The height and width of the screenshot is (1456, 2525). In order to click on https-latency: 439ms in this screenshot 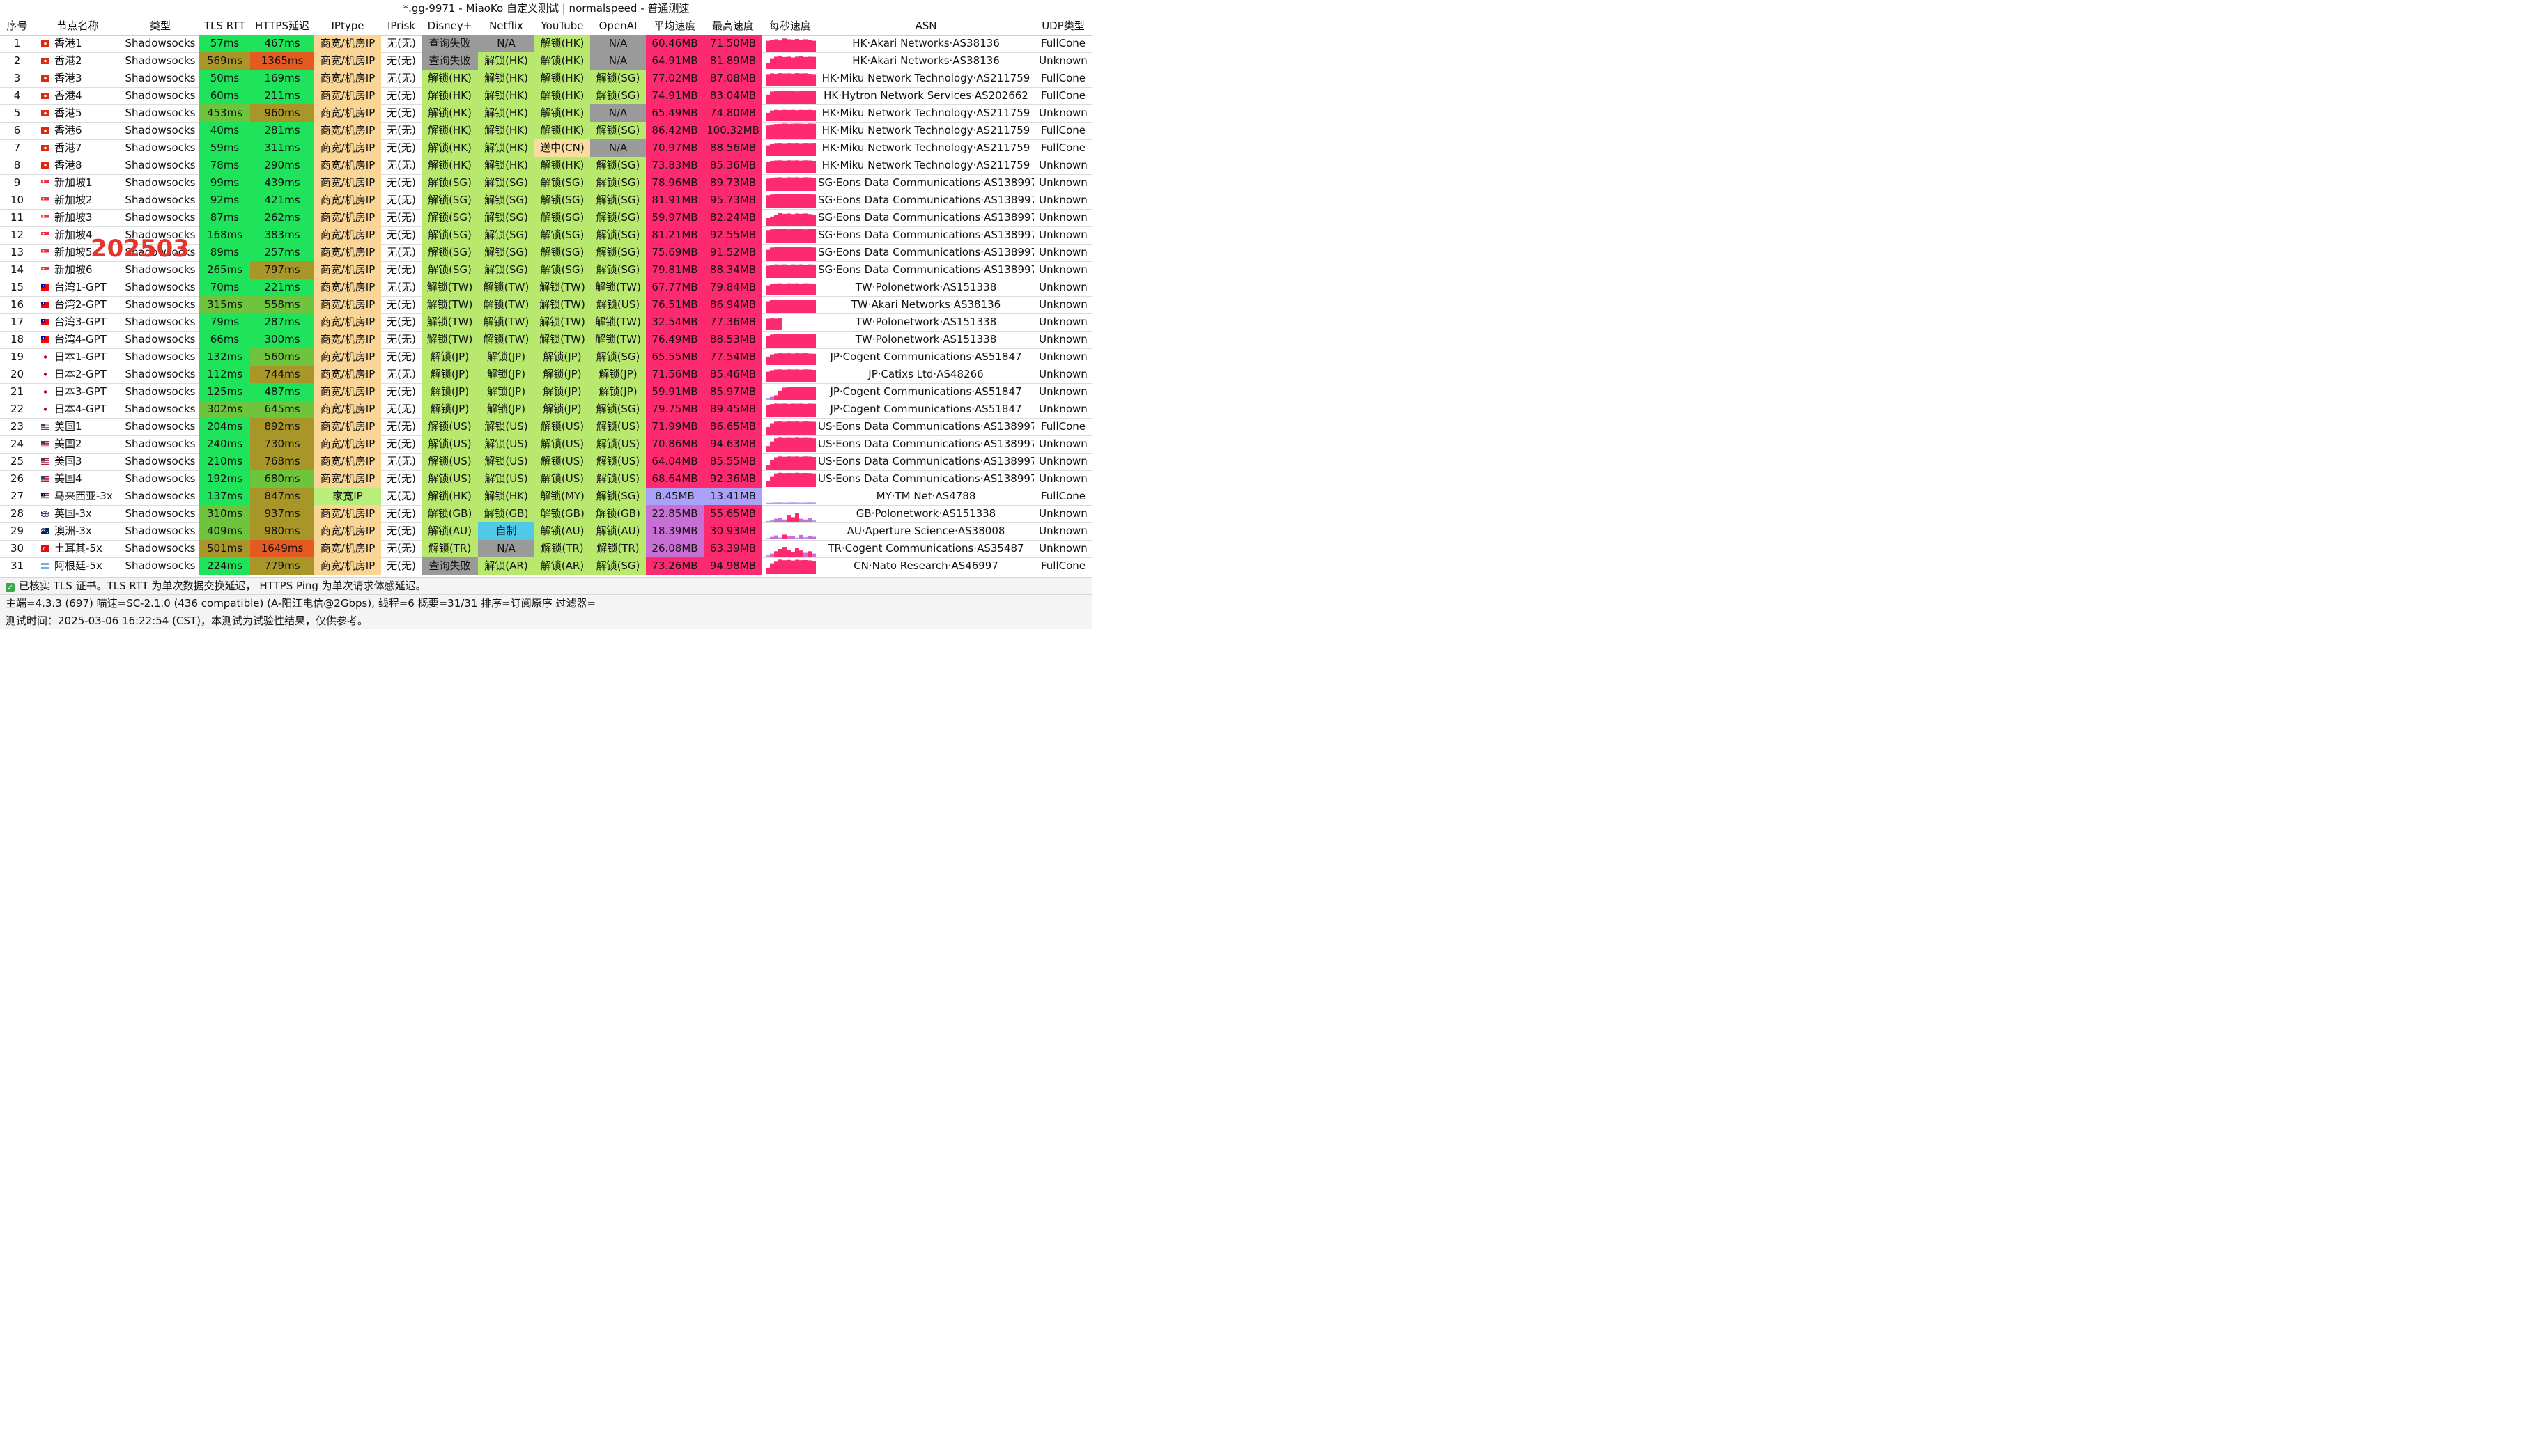, I will do `click(282, 183)`.